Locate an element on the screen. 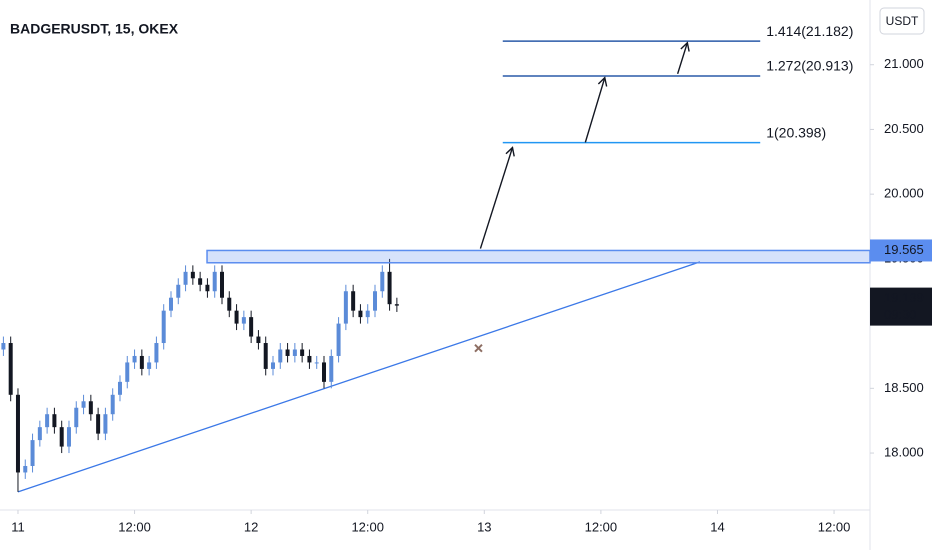 Image resolution: width=932 pixels, height=550 pixels. currency-box is located at coordinates (902, 21).